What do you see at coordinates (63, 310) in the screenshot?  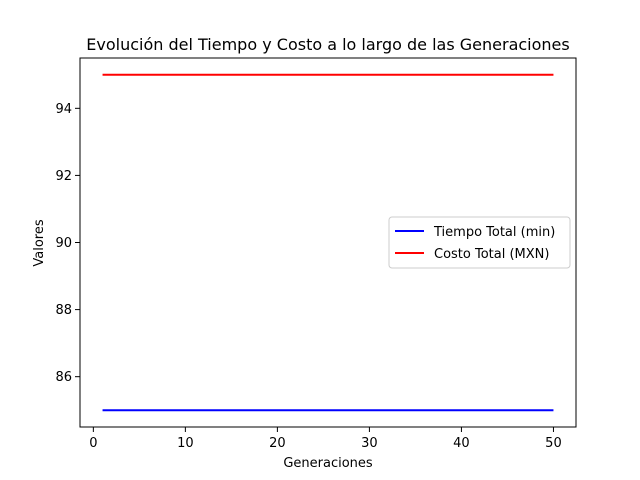 I see `y-tick-label: 88` at bounding box center [63, 310].